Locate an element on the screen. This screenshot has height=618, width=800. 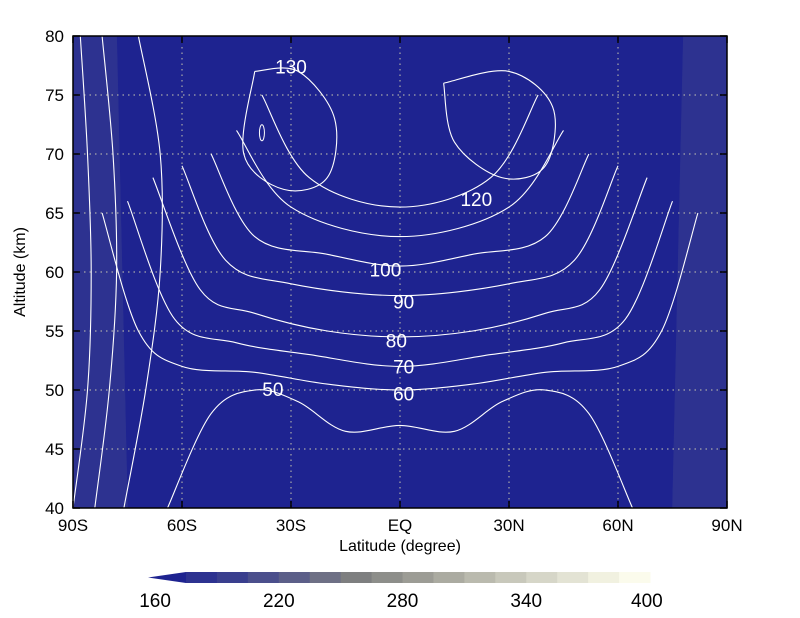
x-tick-label: 90S is located at coordinates (73, 525).